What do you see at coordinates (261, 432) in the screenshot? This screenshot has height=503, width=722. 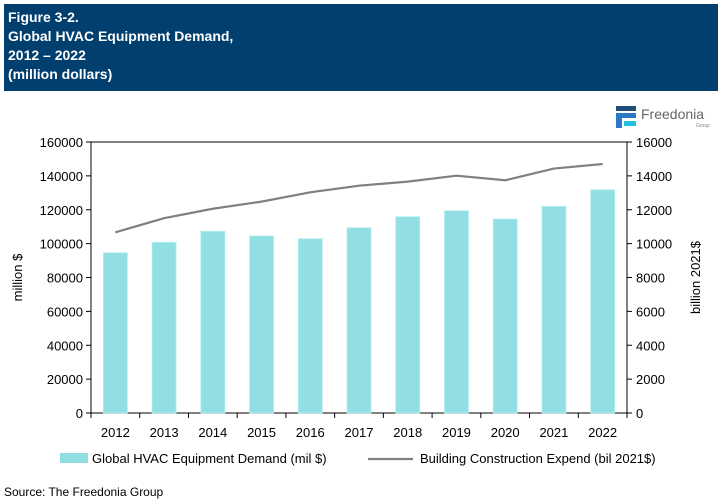 I see `x-tick-label: 2015` at bounding box center [261, 432].